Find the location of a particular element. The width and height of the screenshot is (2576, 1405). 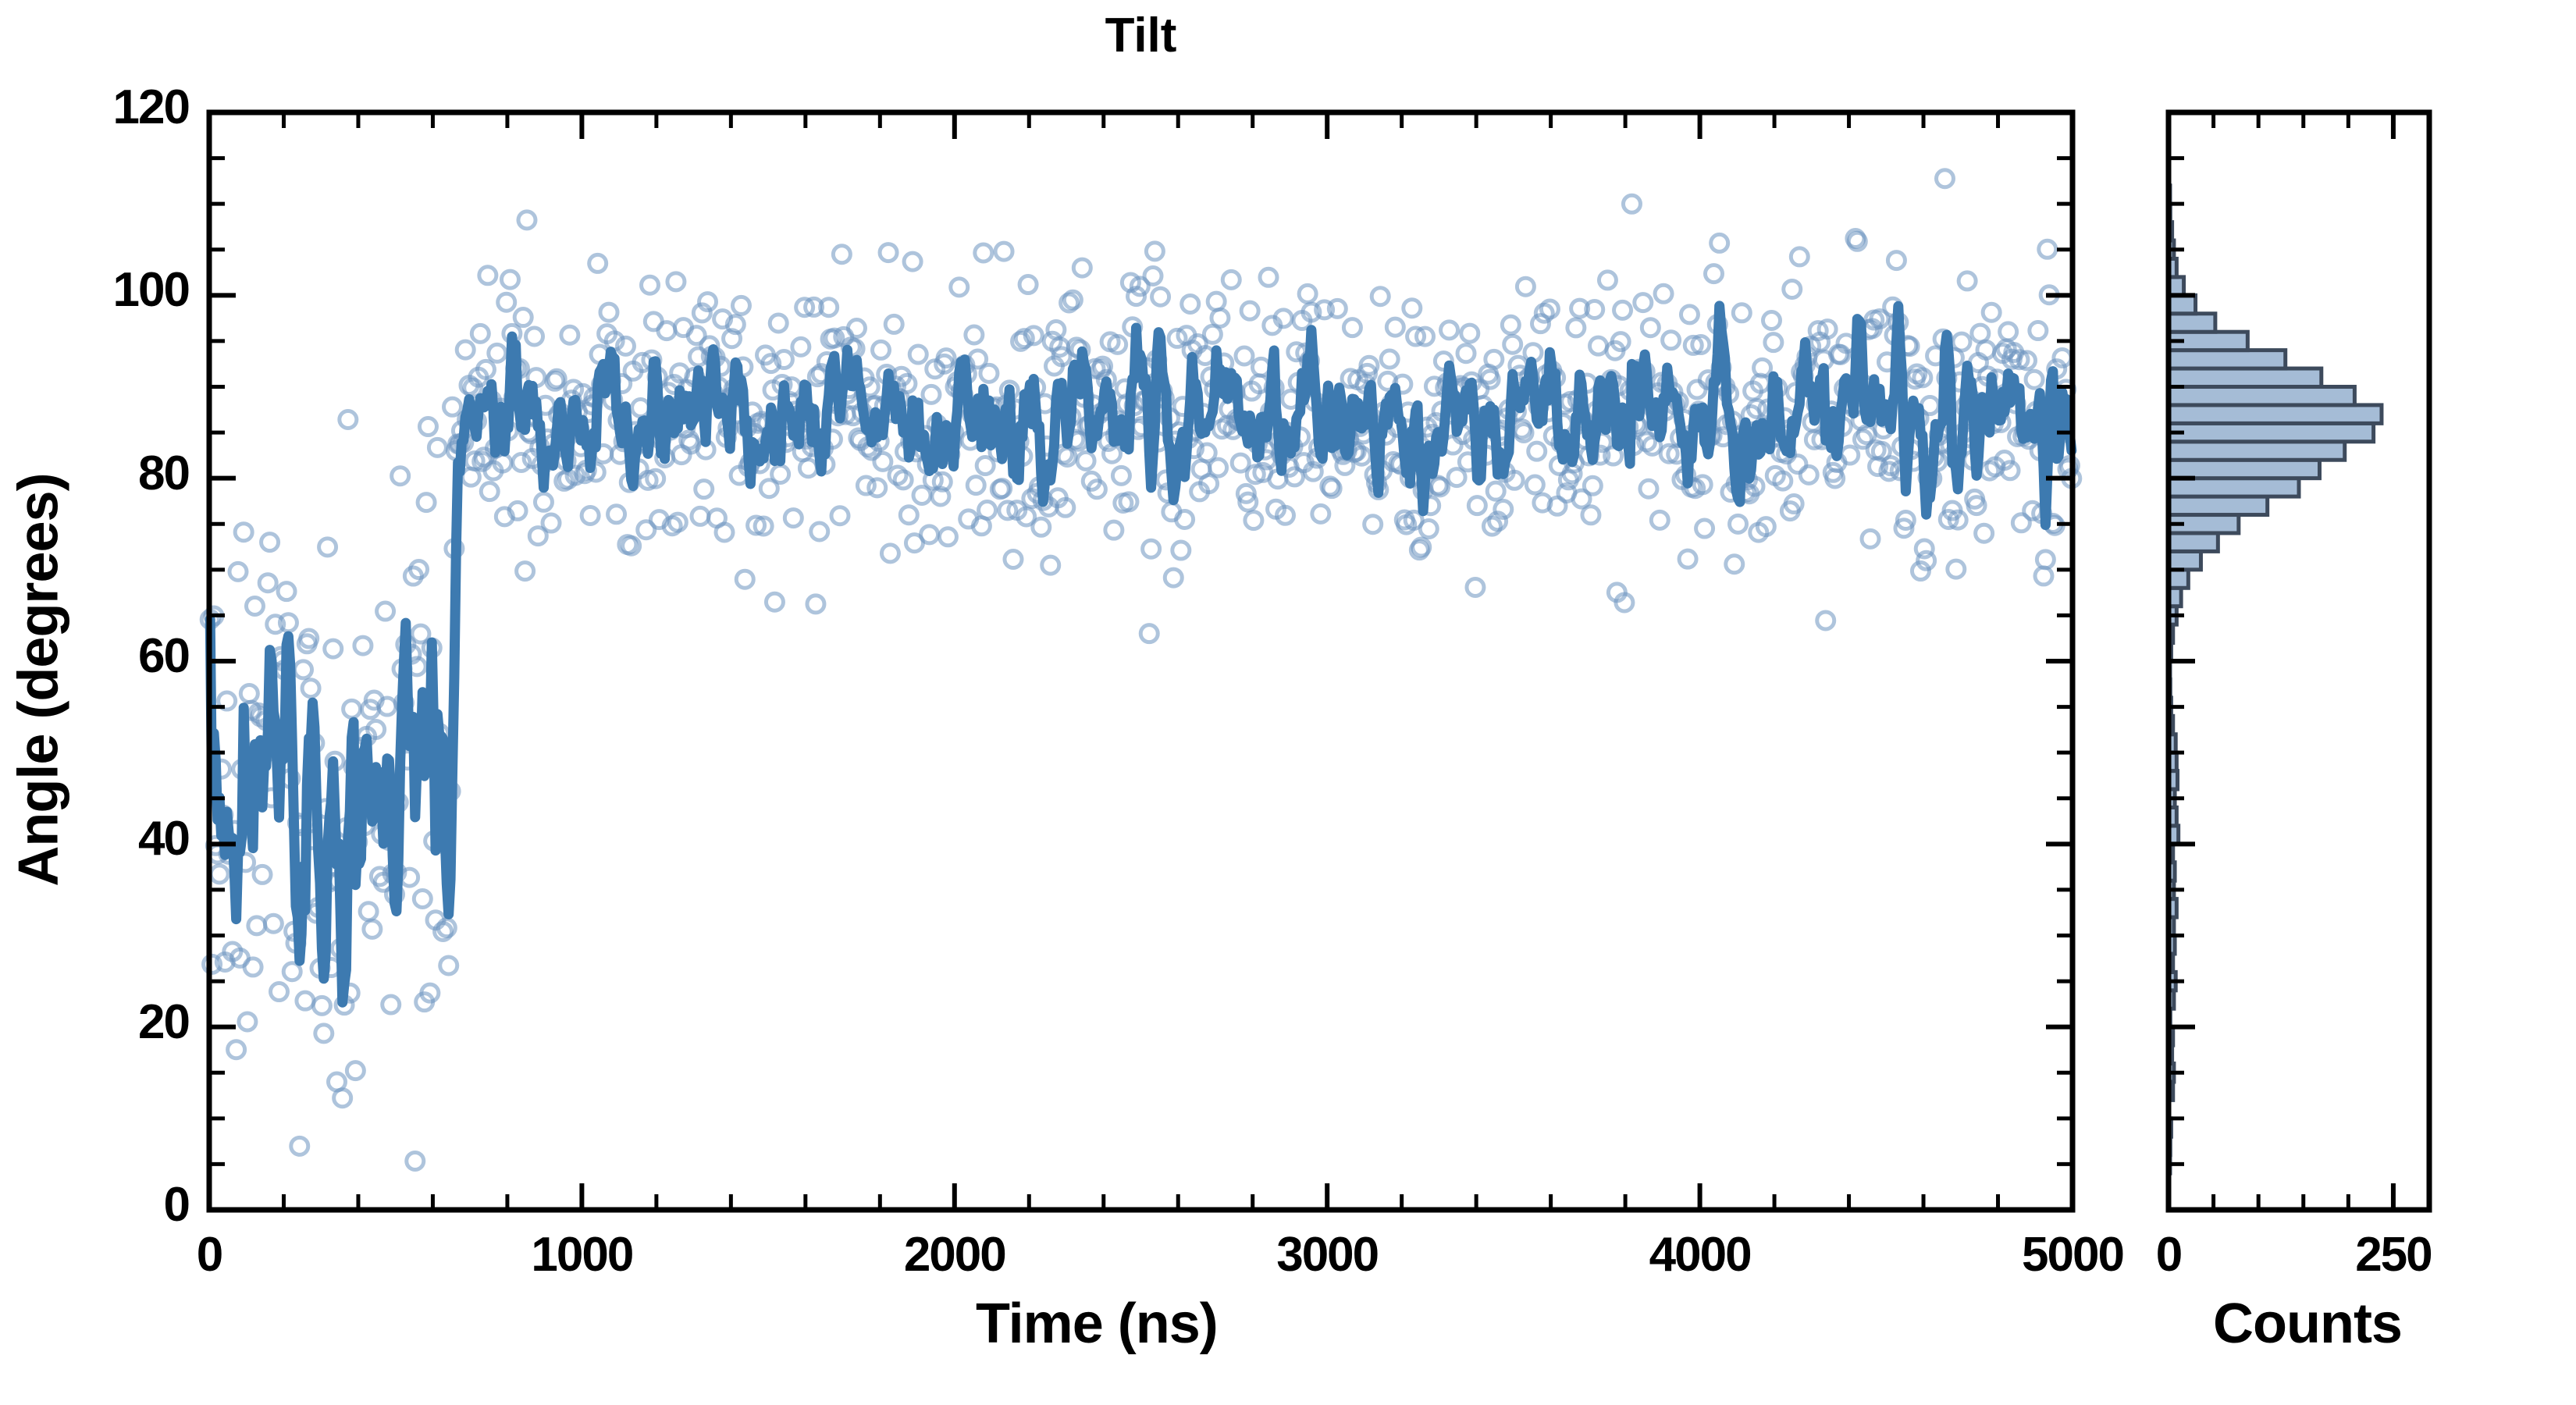

page-title: Tilt is located at coordinates (1141, 36).